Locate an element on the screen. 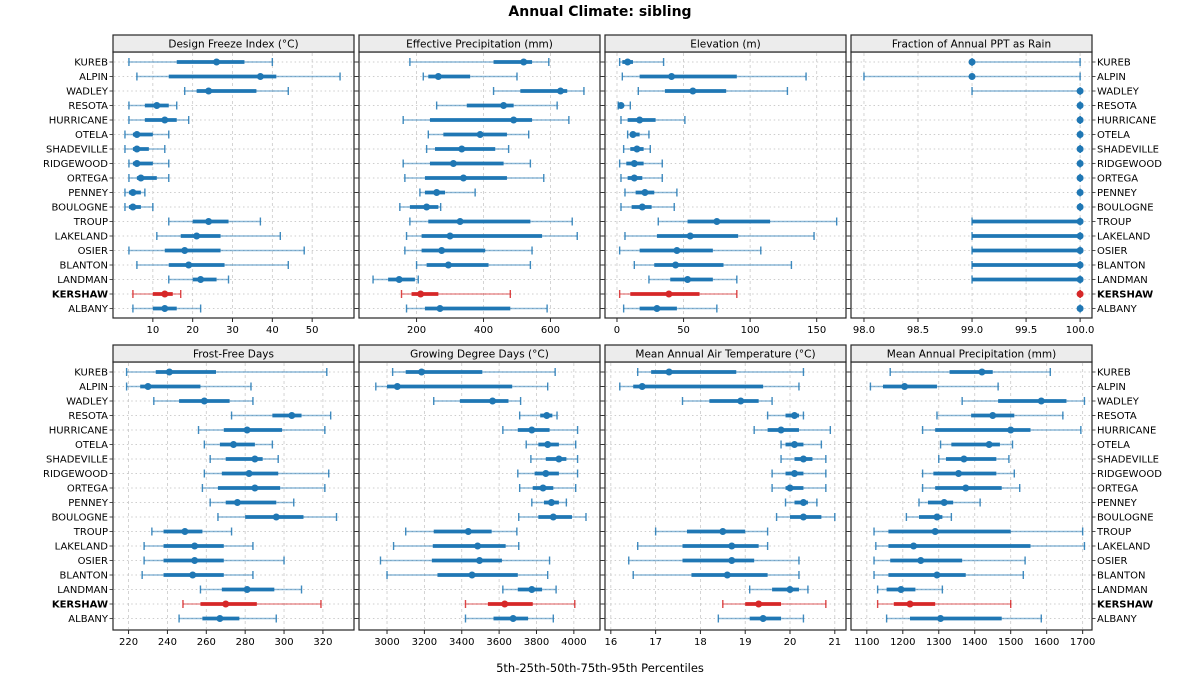  xtick-label: 98.5 is located at coordinates (918, 330).